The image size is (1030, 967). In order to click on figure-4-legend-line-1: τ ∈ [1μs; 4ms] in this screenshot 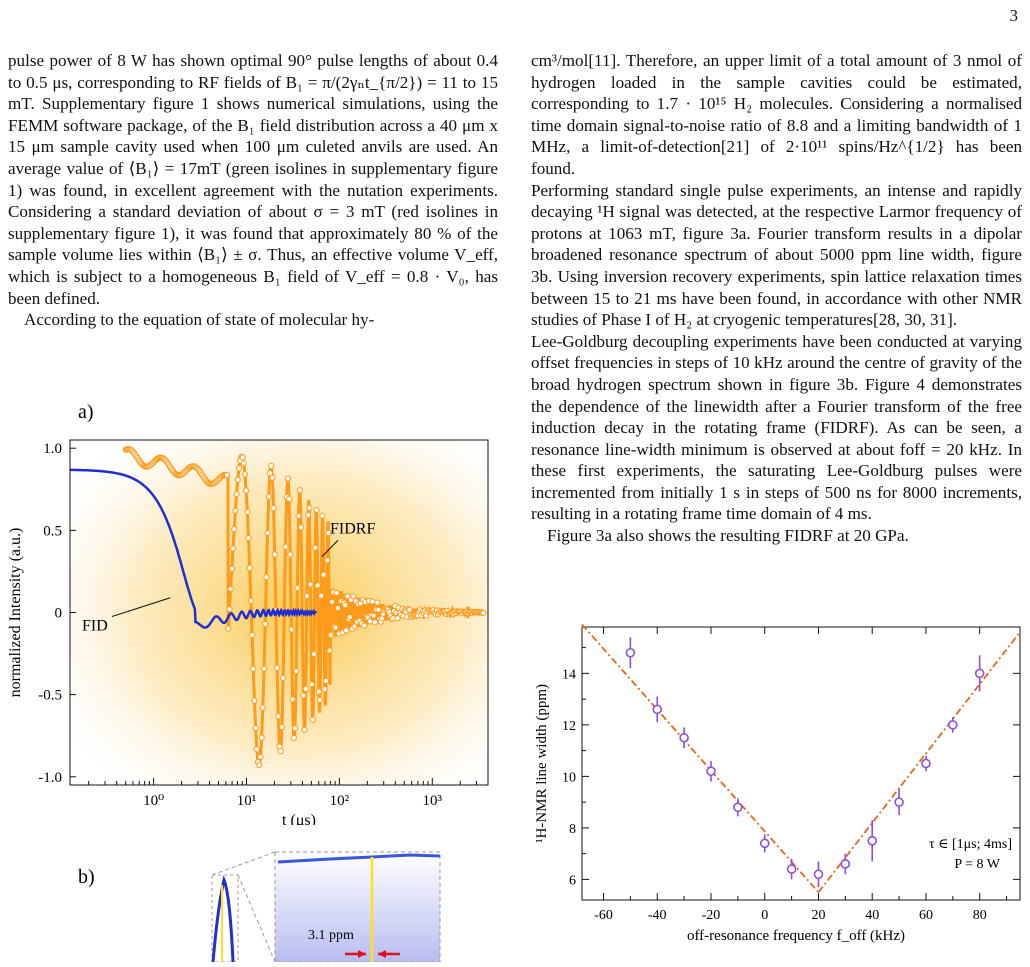, I will do `click(970, 844)`.